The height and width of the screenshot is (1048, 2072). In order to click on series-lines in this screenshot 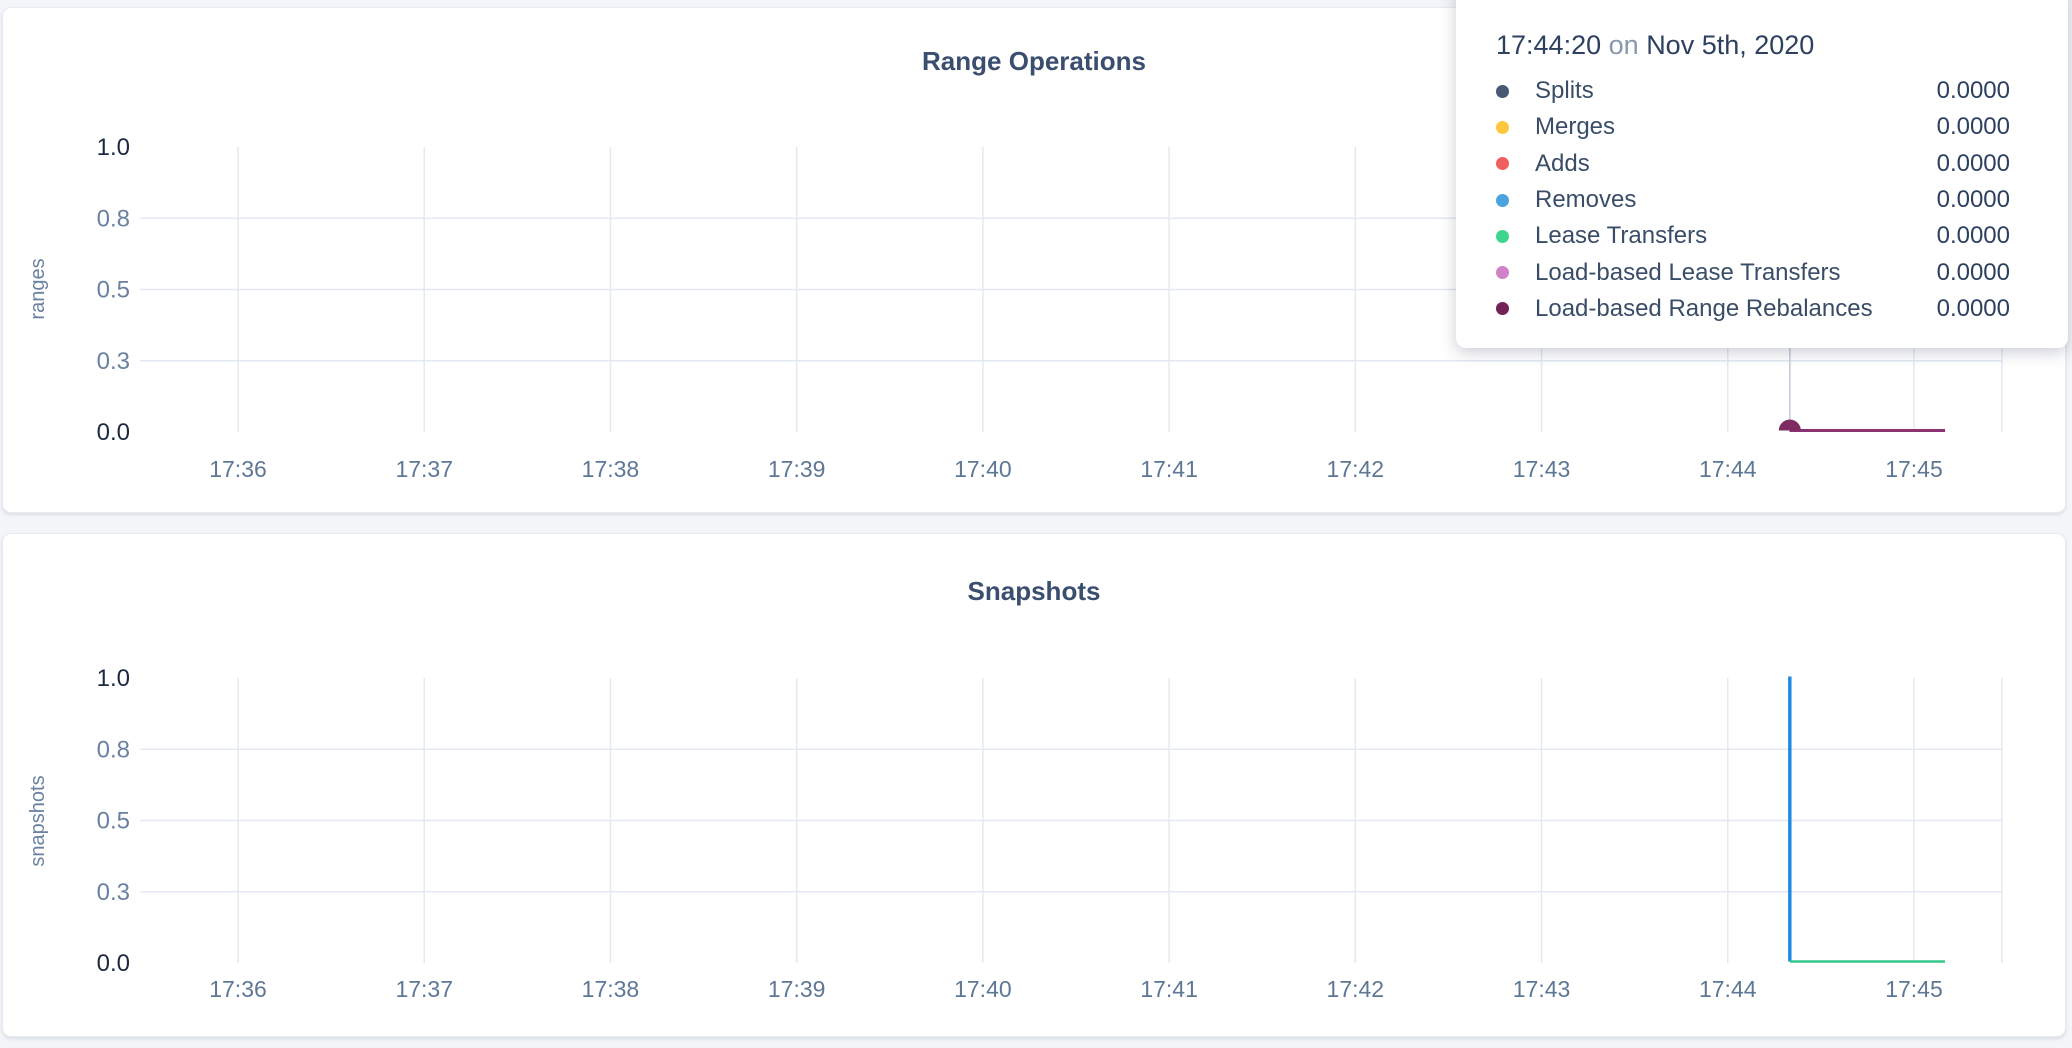, I will do `click(1867, 819)`.